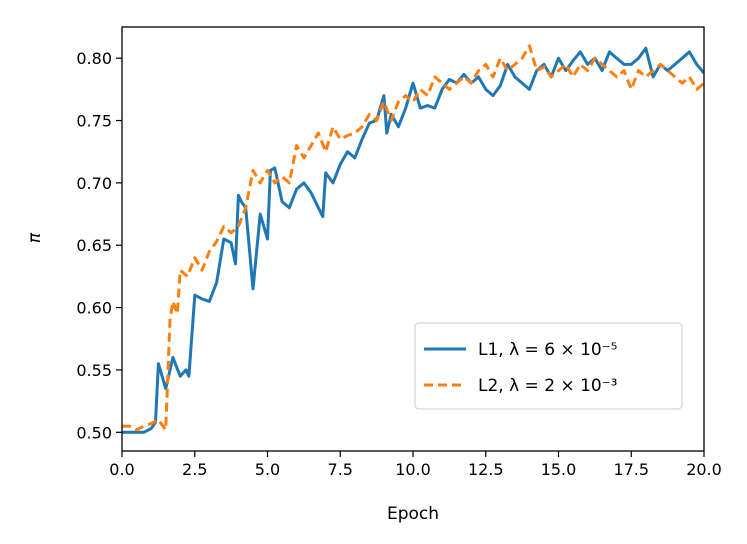  I want to click on y-tick-label: 0.70, so click(94, 183).